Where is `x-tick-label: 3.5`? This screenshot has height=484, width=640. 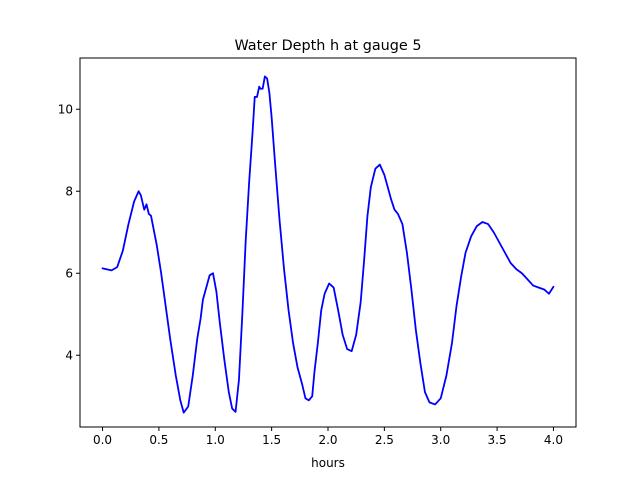 x-tick-label: 3.5 is located at coordinates (497, 440).